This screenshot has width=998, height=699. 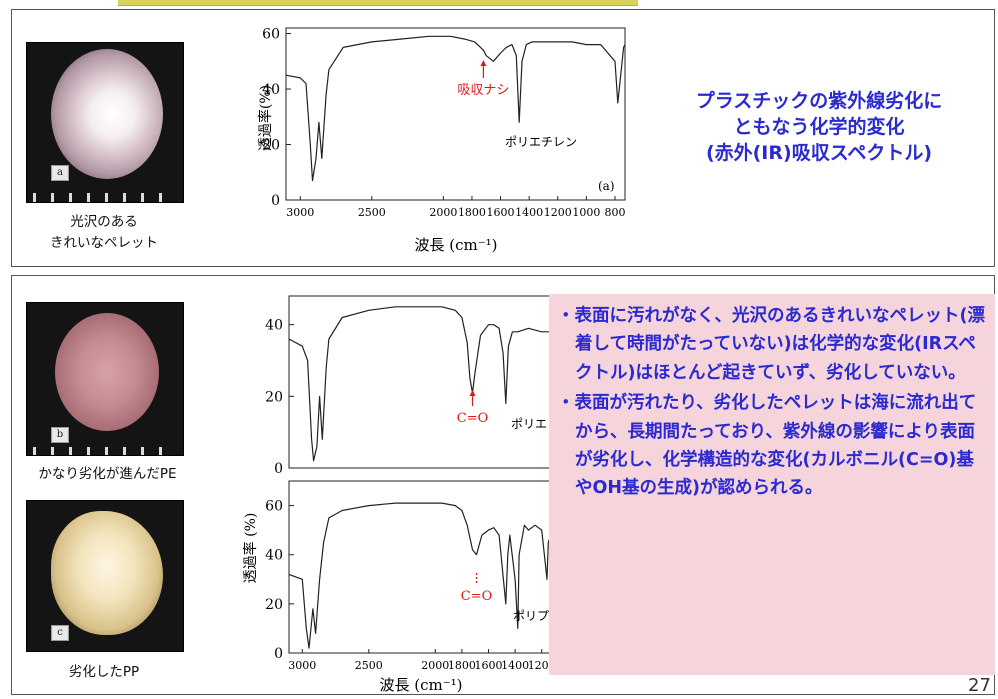 What do you see at coordinates (558, 212) in the screenshot?
I see `a-xtick-label: 1200` at bounding box center [558, 212].